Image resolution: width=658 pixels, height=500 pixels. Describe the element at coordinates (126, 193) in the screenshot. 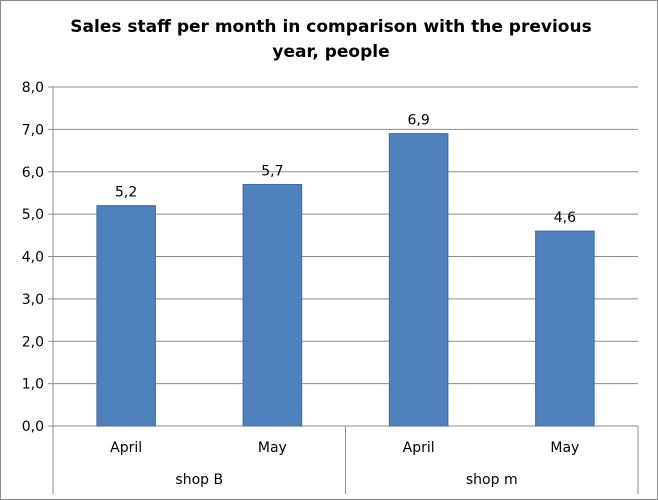

I see `data-label: 5,2` at that location.